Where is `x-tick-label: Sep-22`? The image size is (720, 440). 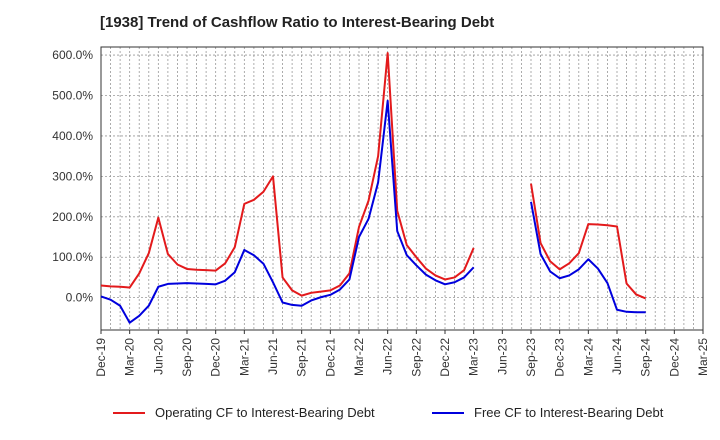
x-tick-label: Sep-22 is located at coordinates (416, 357).